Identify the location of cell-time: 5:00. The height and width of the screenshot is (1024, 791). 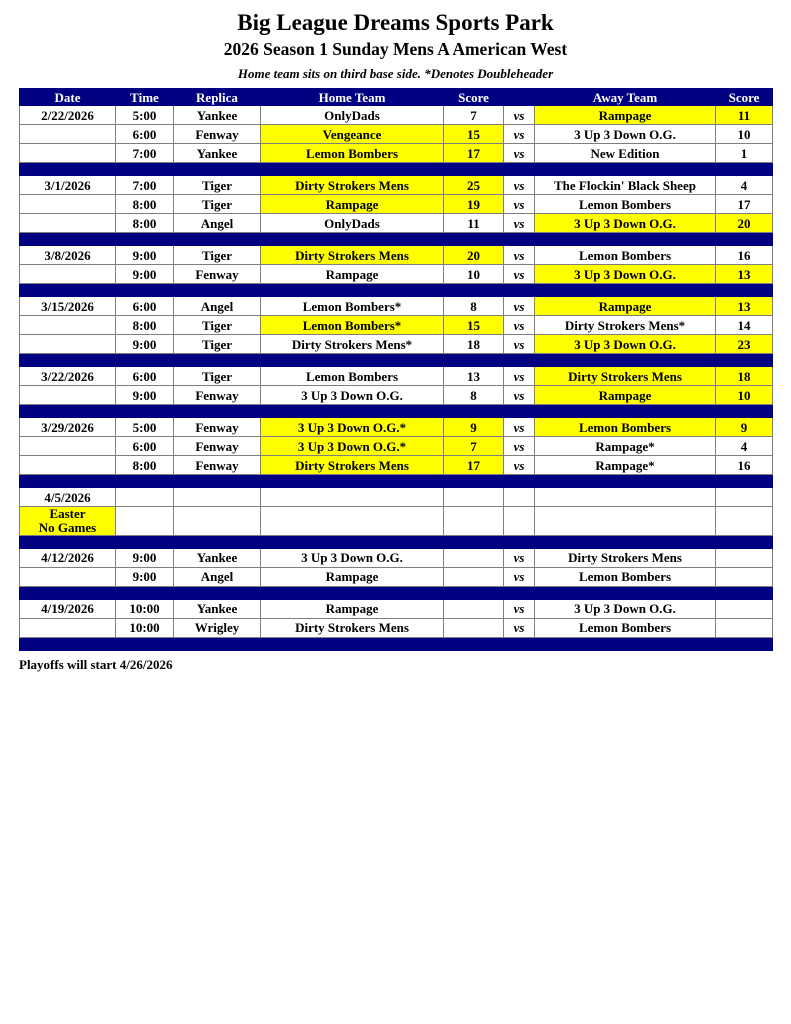
(144, 115).